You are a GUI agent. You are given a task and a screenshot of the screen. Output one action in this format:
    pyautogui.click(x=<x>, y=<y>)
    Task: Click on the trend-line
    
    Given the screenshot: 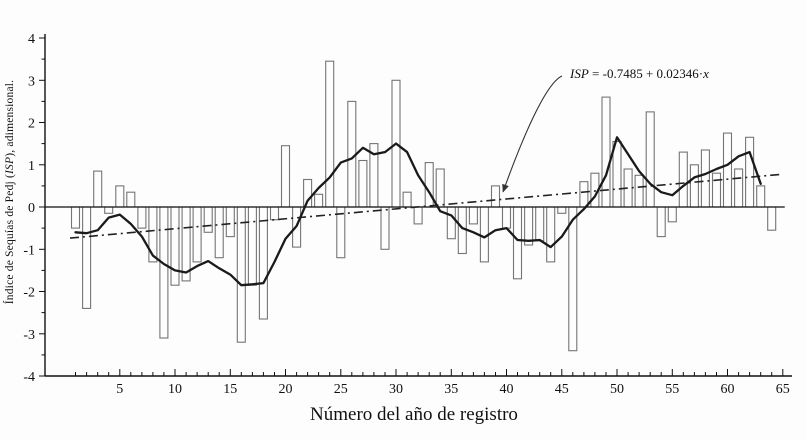 What is the action you would take?
    pyautogui.click(x=426, y=206)
    